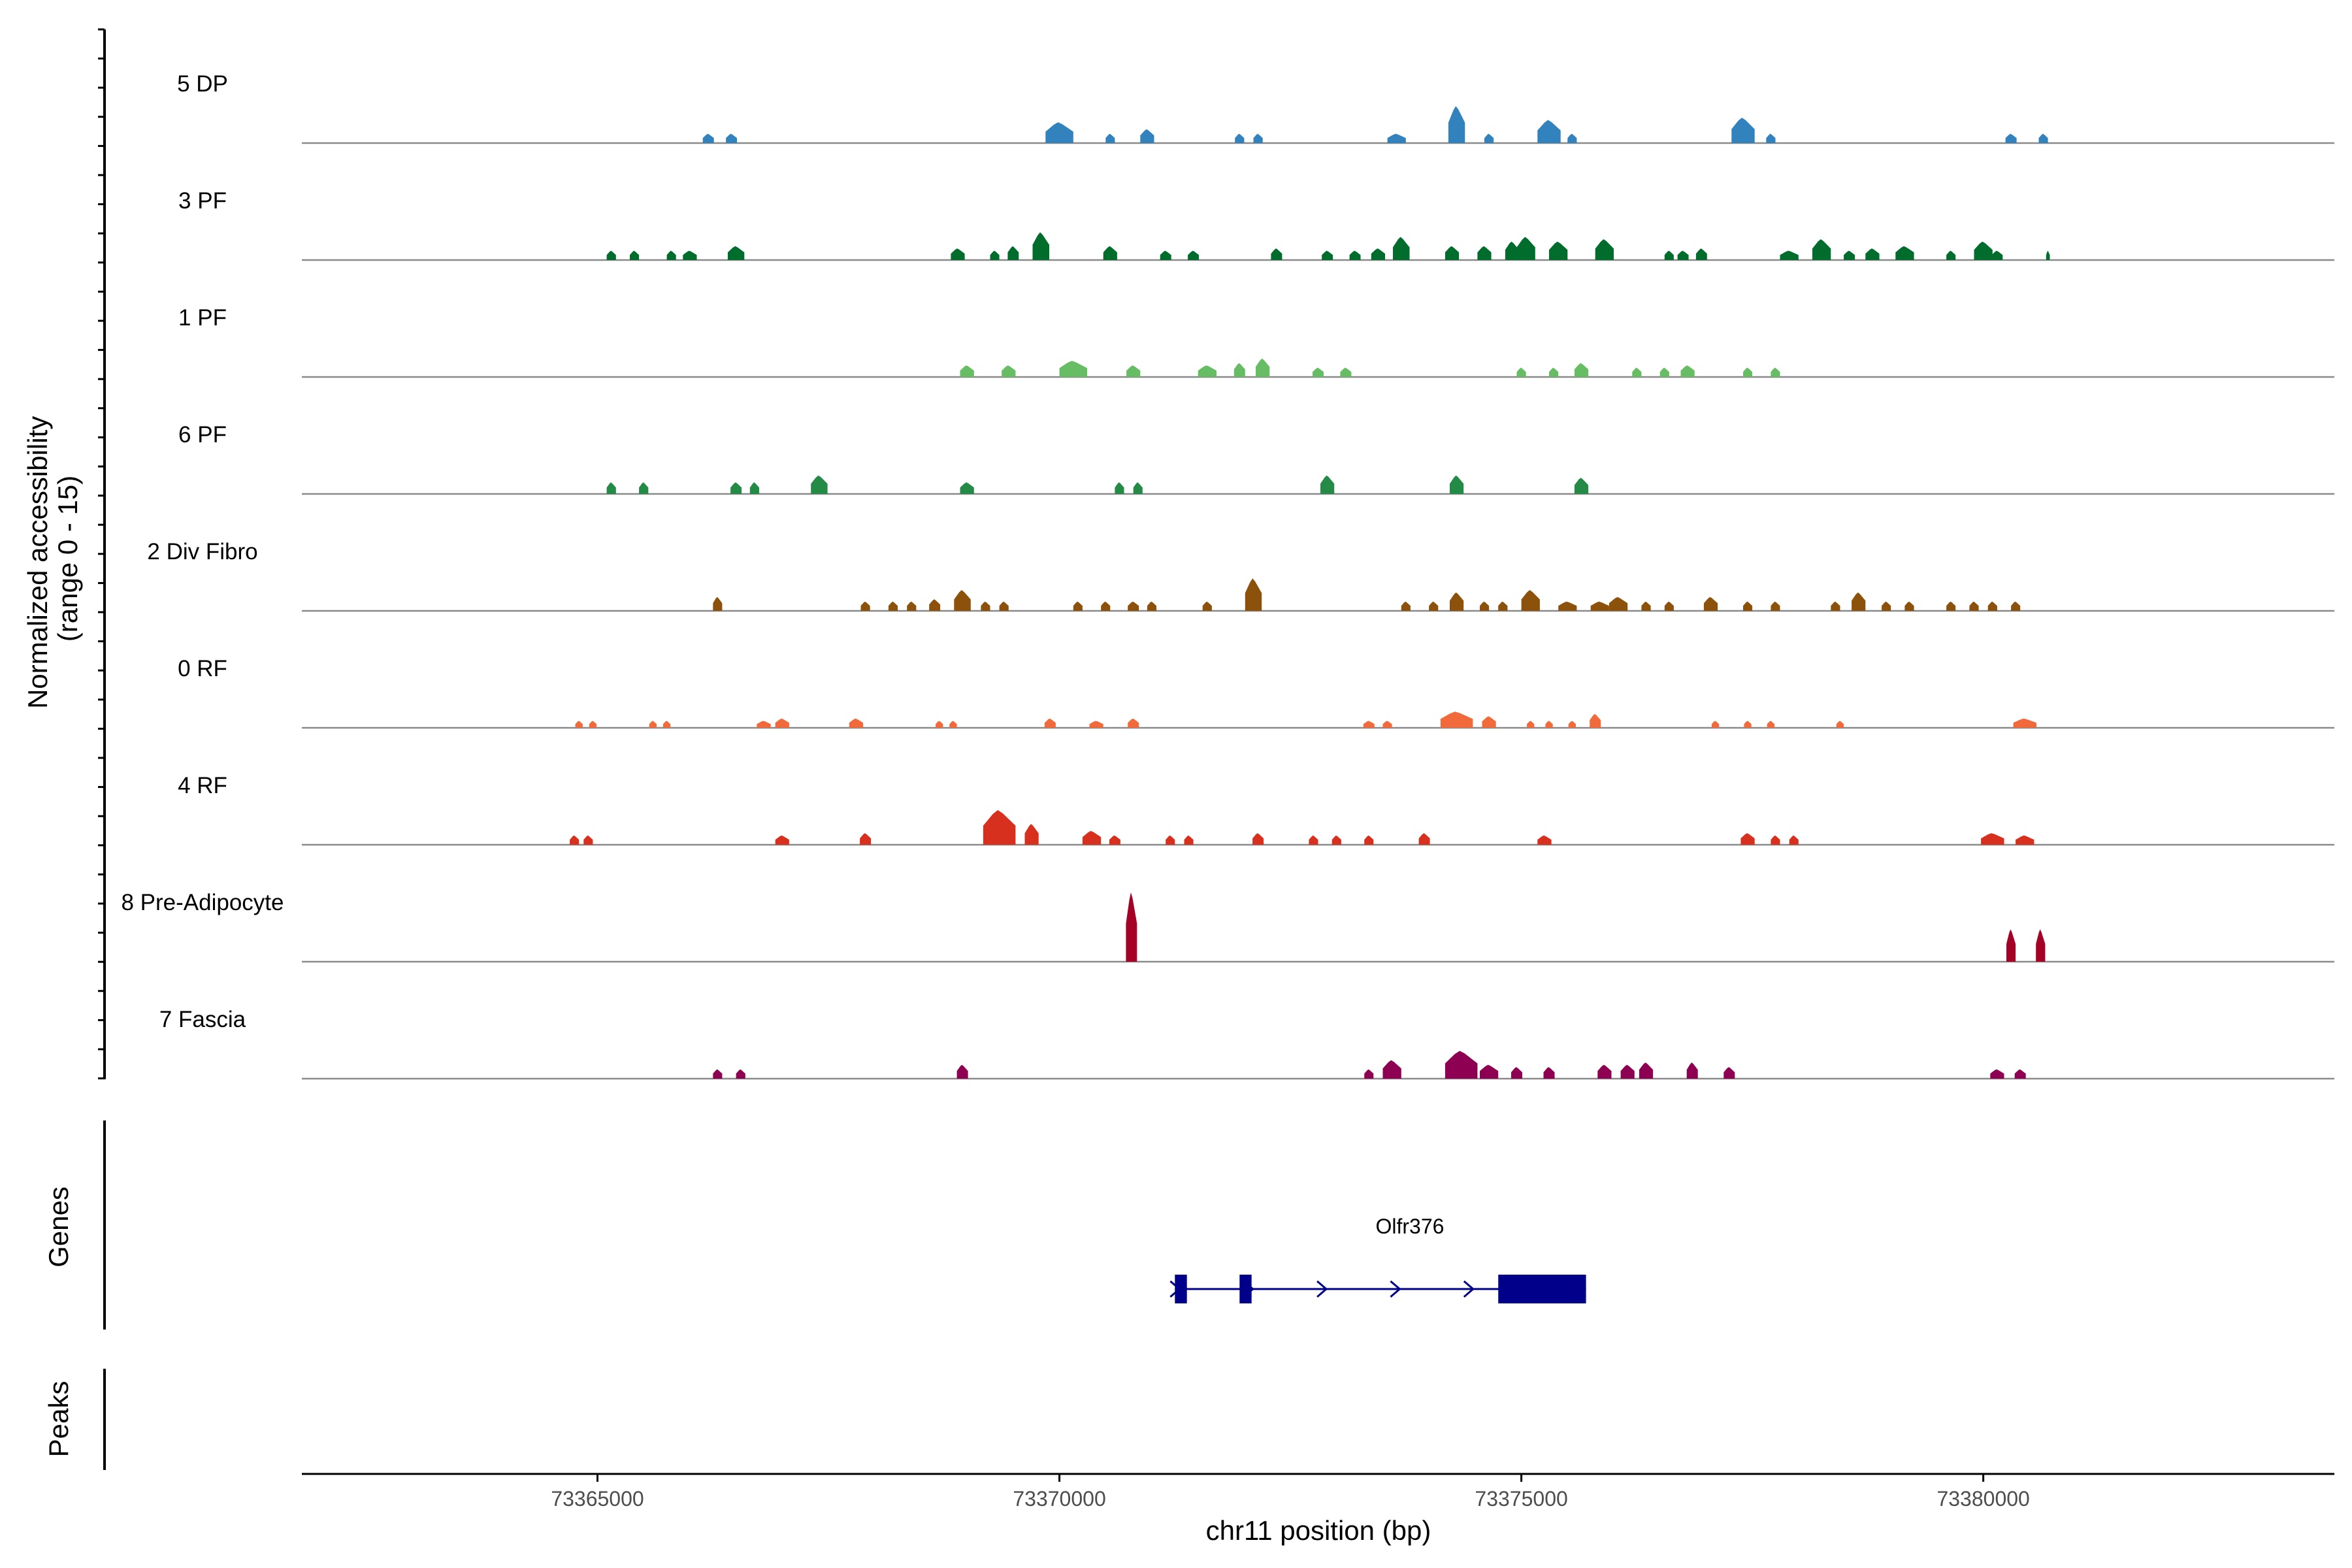  Describe the element at coordinates (202, 785) in the screenshot. I see `track-label: 4 RF` at that location.